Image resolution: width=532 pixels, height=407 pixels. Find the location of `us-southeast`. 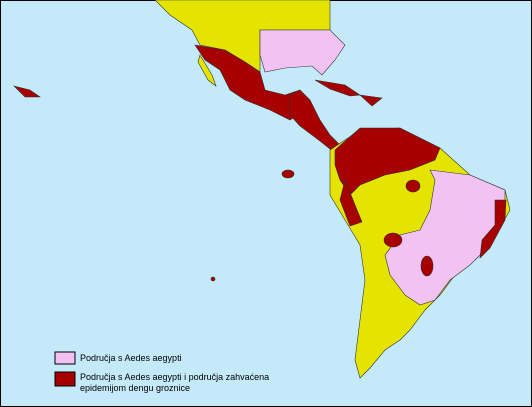

us-southeast is located at coordinates (302, 52).